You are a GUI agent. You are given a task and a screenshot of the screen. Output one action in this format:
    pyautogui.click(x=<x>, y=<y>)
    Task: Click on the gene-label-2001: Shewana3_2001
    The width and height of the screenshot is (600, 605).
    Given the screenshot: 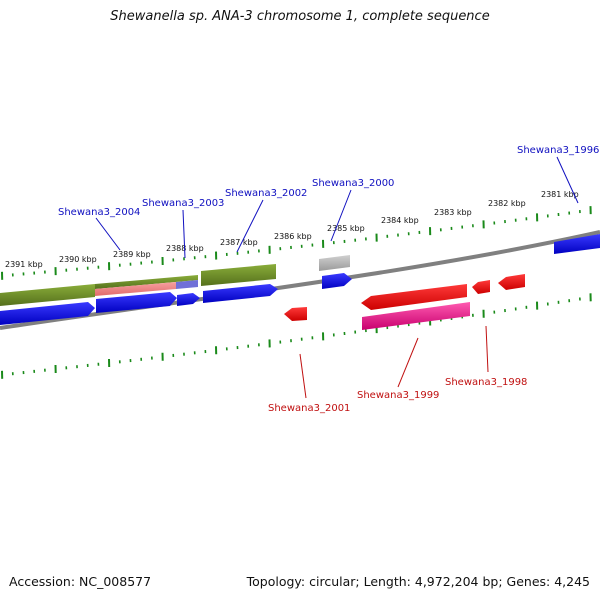 What is the action you would take?
    pyautogui.click(x=309, y=408)
    